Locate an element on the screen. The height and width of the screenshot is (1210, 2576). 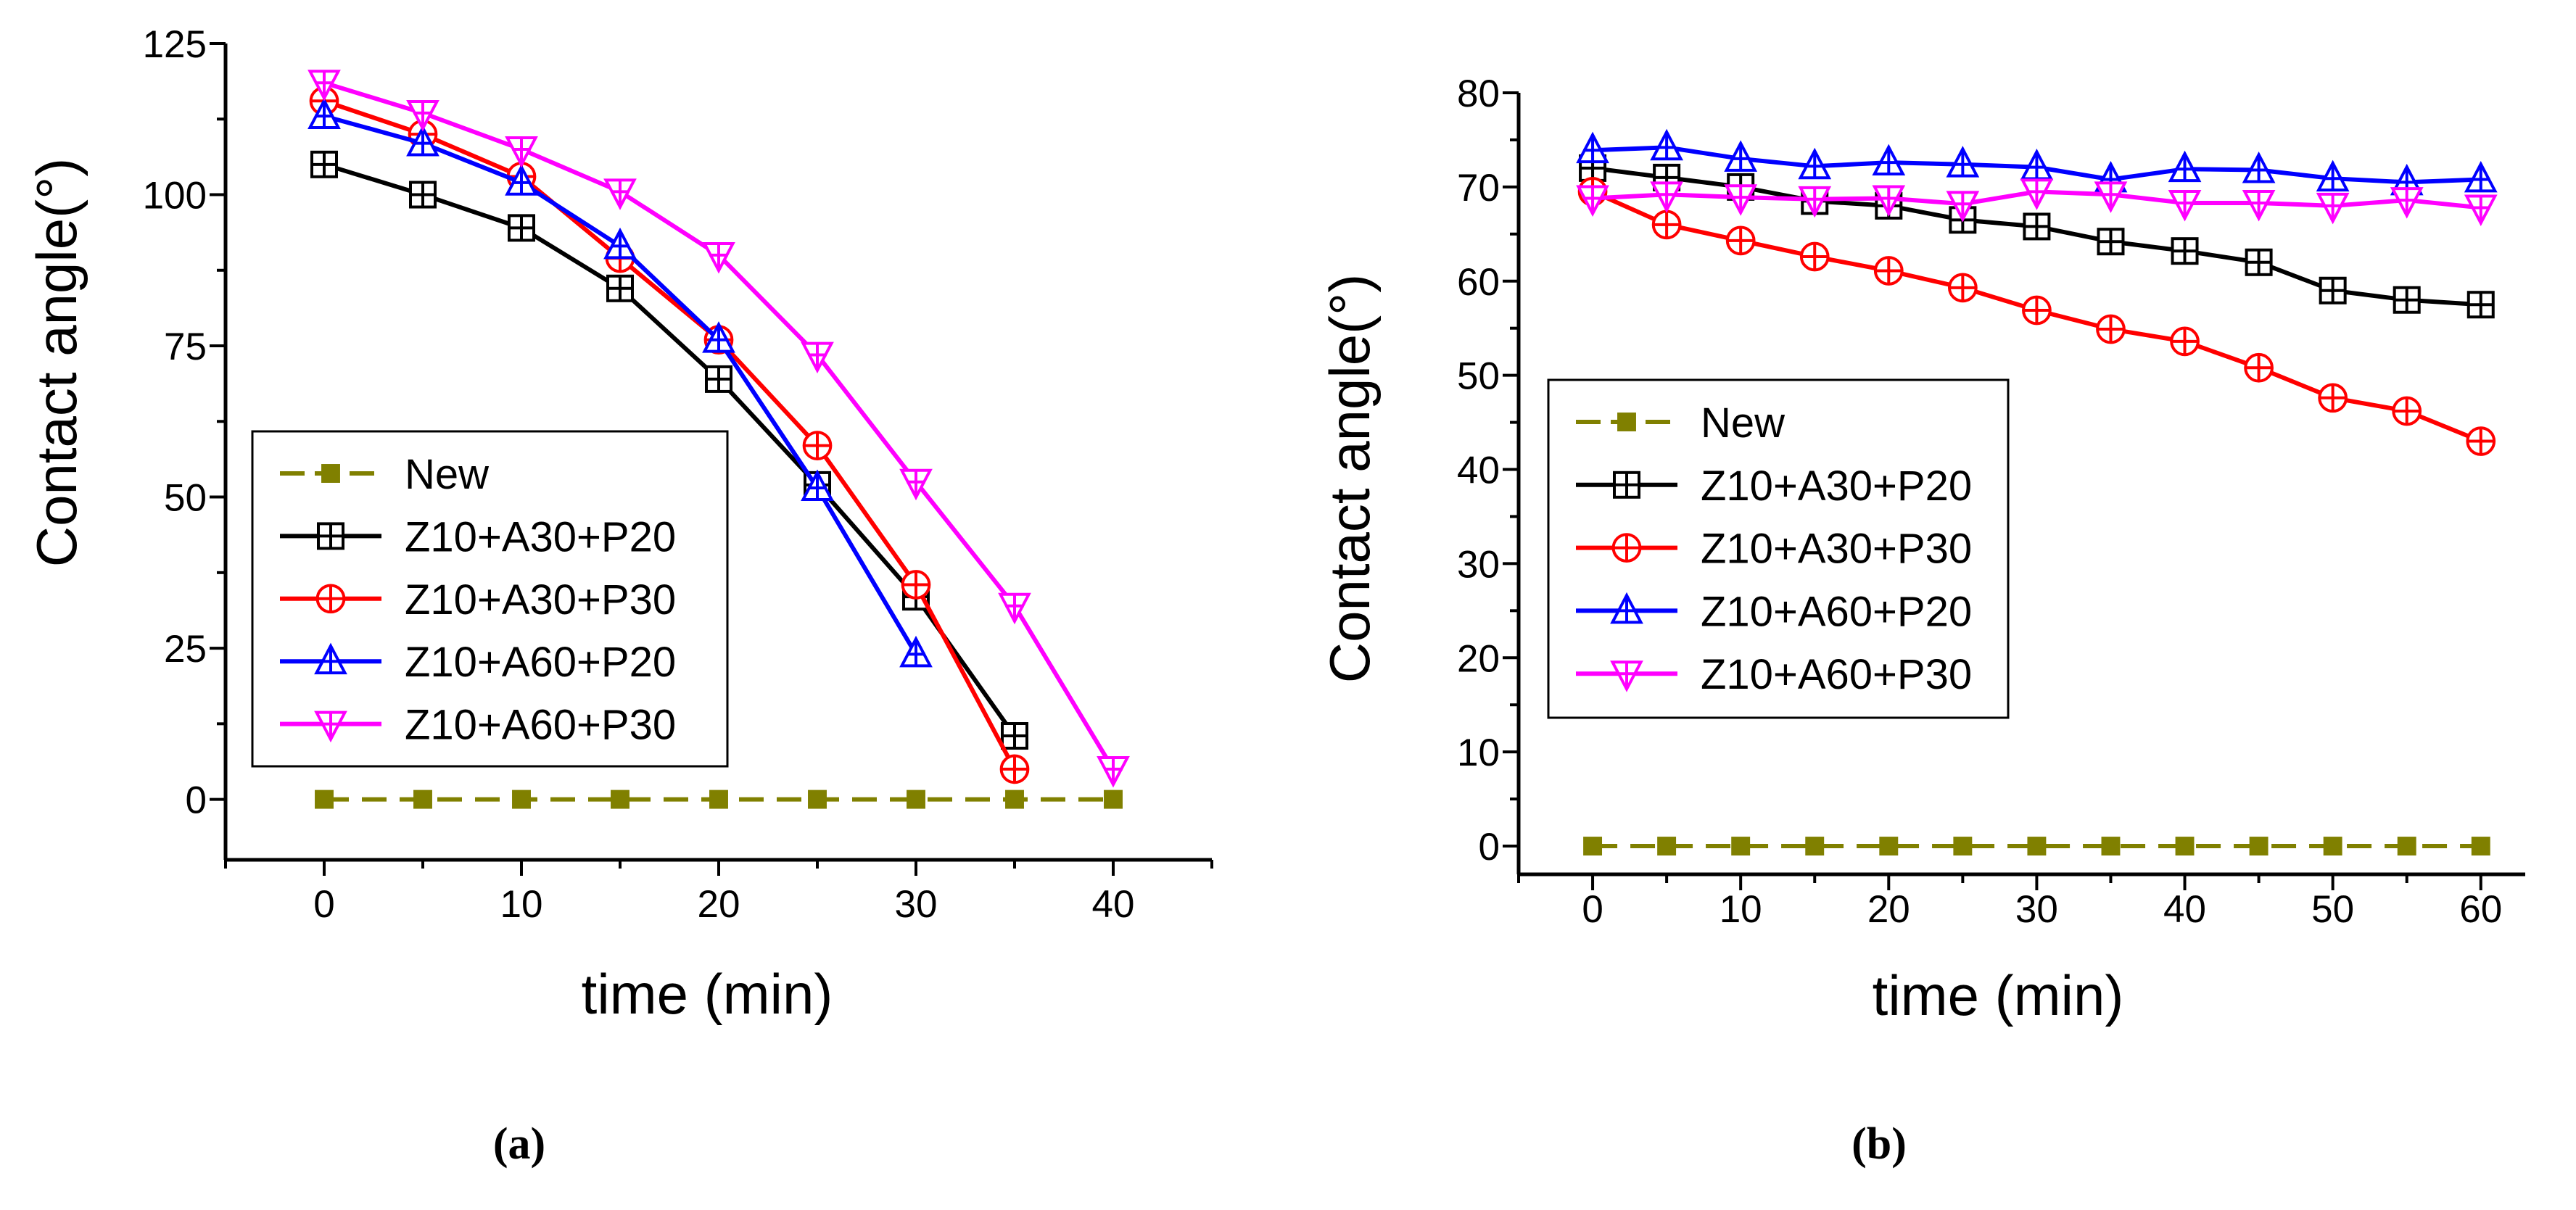
chart-0-legend-label-4: Z10+A60+P30 is located at coordinates (540, 725).